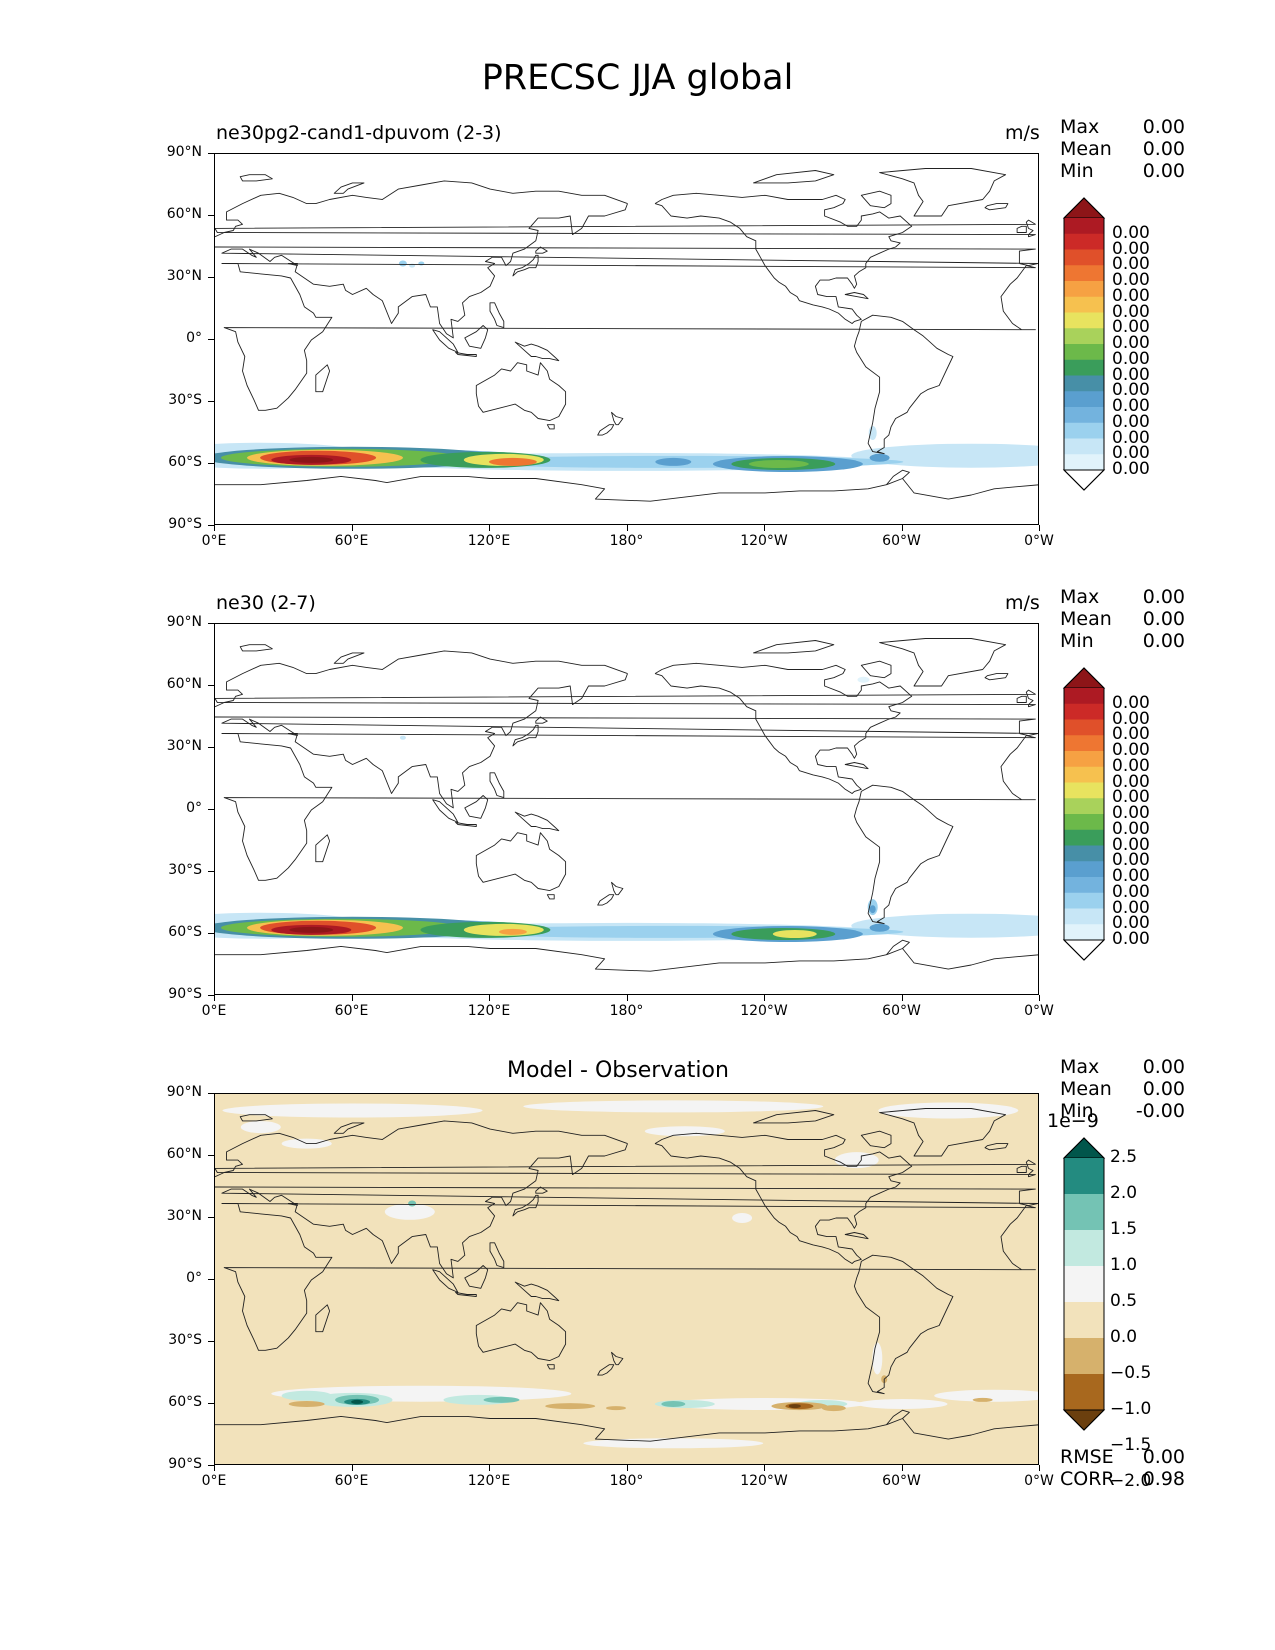 Image resolution: width=1275 pixels, height=1650 pixels. Describe the element at coordinates (618, 1070) in the screenshot. I see `panel-difference-title: Model - Observation` at that location.